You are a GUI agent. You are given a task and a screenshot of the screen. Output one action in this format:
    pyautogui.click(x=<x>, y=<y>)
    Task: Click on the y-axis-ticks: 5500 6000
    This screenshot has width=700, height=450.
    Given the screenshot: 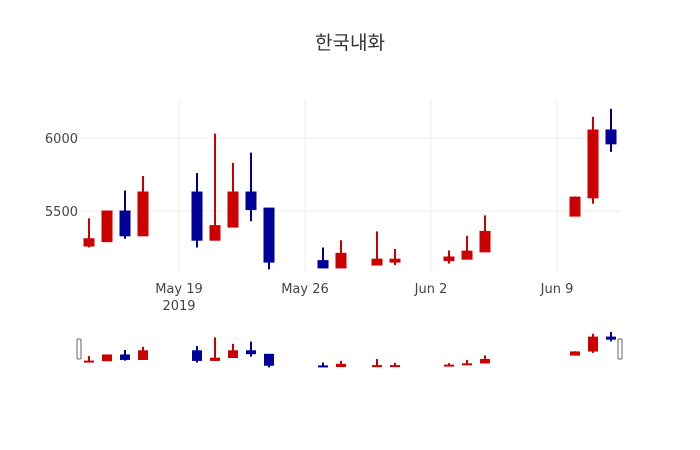 What is the action you would take?
    pyautogui.click(x=61, y=176)
    